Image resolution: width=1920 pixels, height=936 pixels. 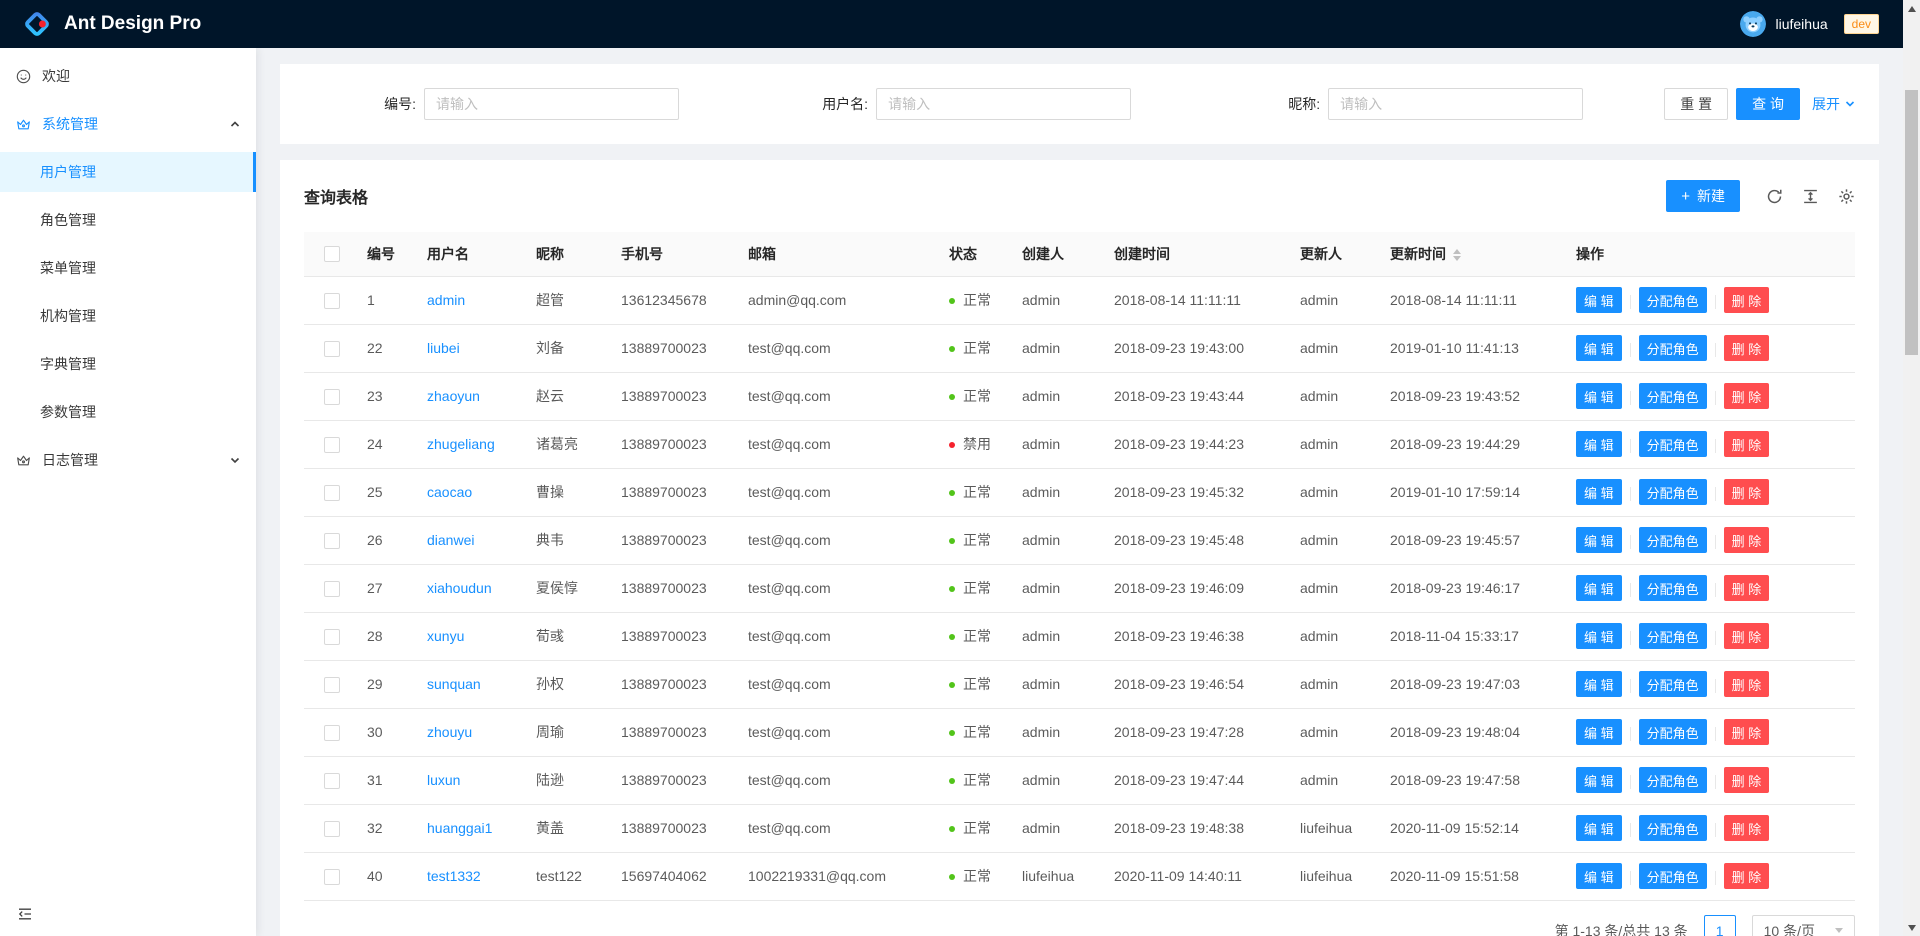 I want to click on query-button: 查 询, so click(x=1768, y=104).